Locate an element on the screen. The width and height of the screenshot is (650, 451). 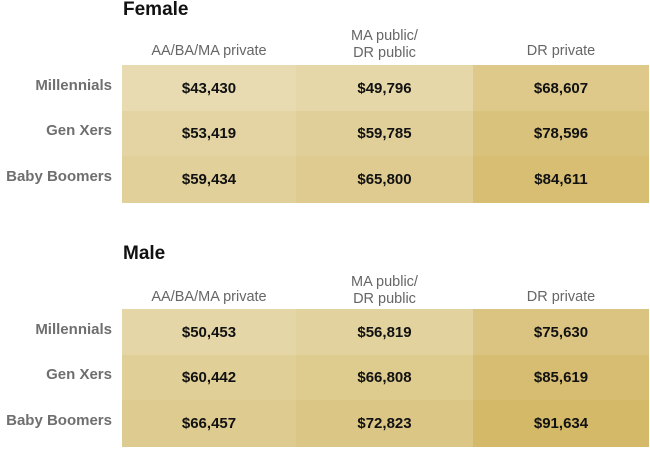
heatmap-cell: $75,630 is located at coordinates (561, 332).